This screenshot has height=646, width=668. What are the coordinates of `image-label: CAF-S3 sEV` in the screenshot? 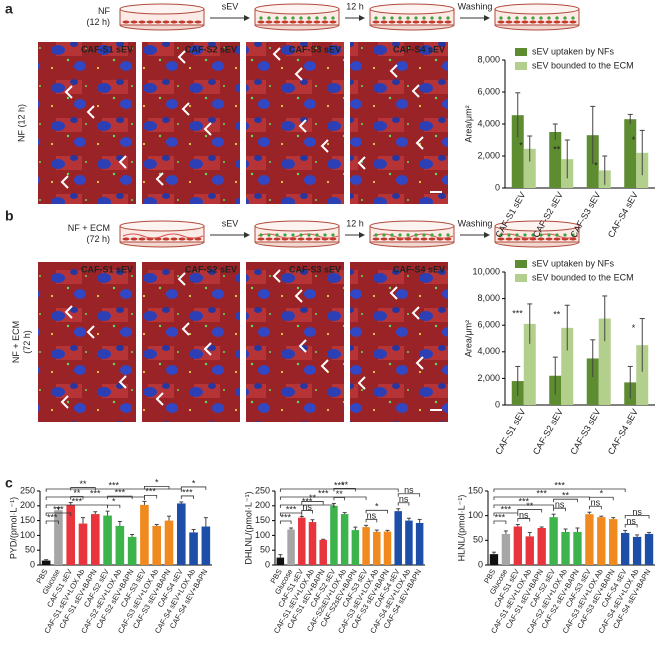 It's located at (315, 269).